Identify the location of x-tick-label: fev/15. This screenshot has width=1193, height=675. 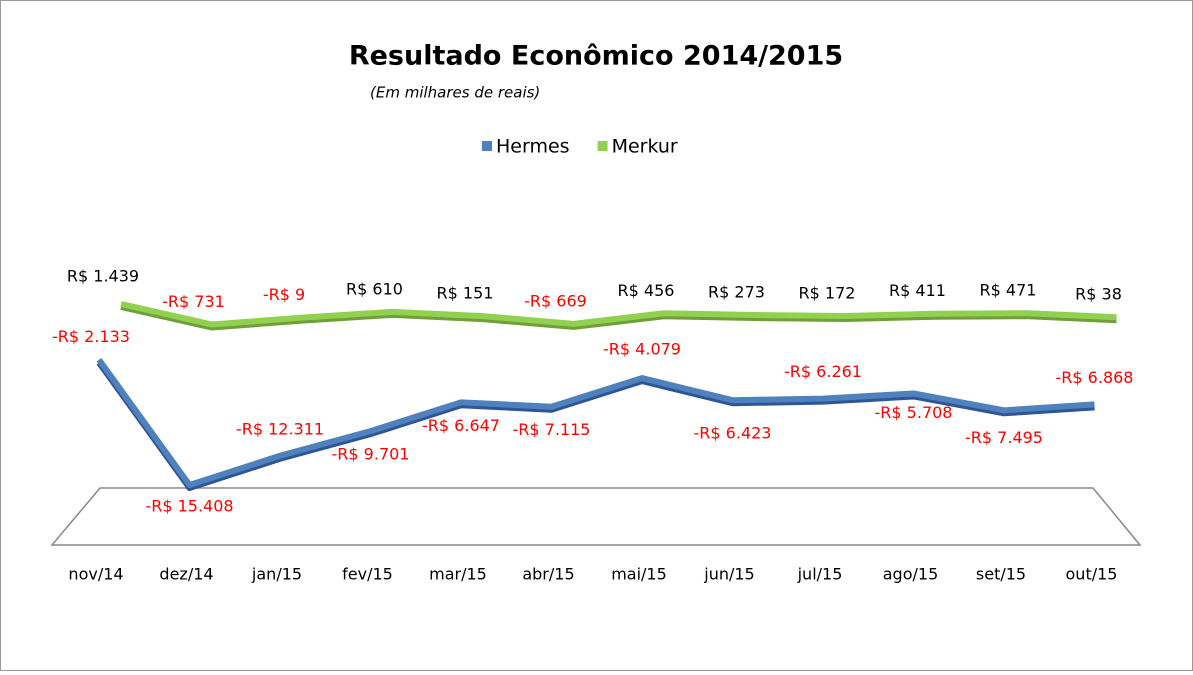
(367, 574).